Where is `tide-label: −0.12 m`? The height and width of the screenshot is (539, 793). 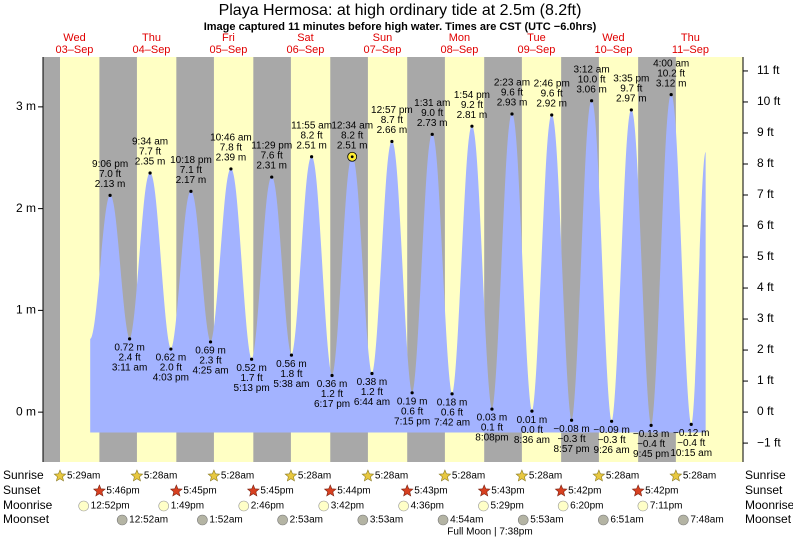
tide-label: −0.12 m is located at coordinates (691, 433).